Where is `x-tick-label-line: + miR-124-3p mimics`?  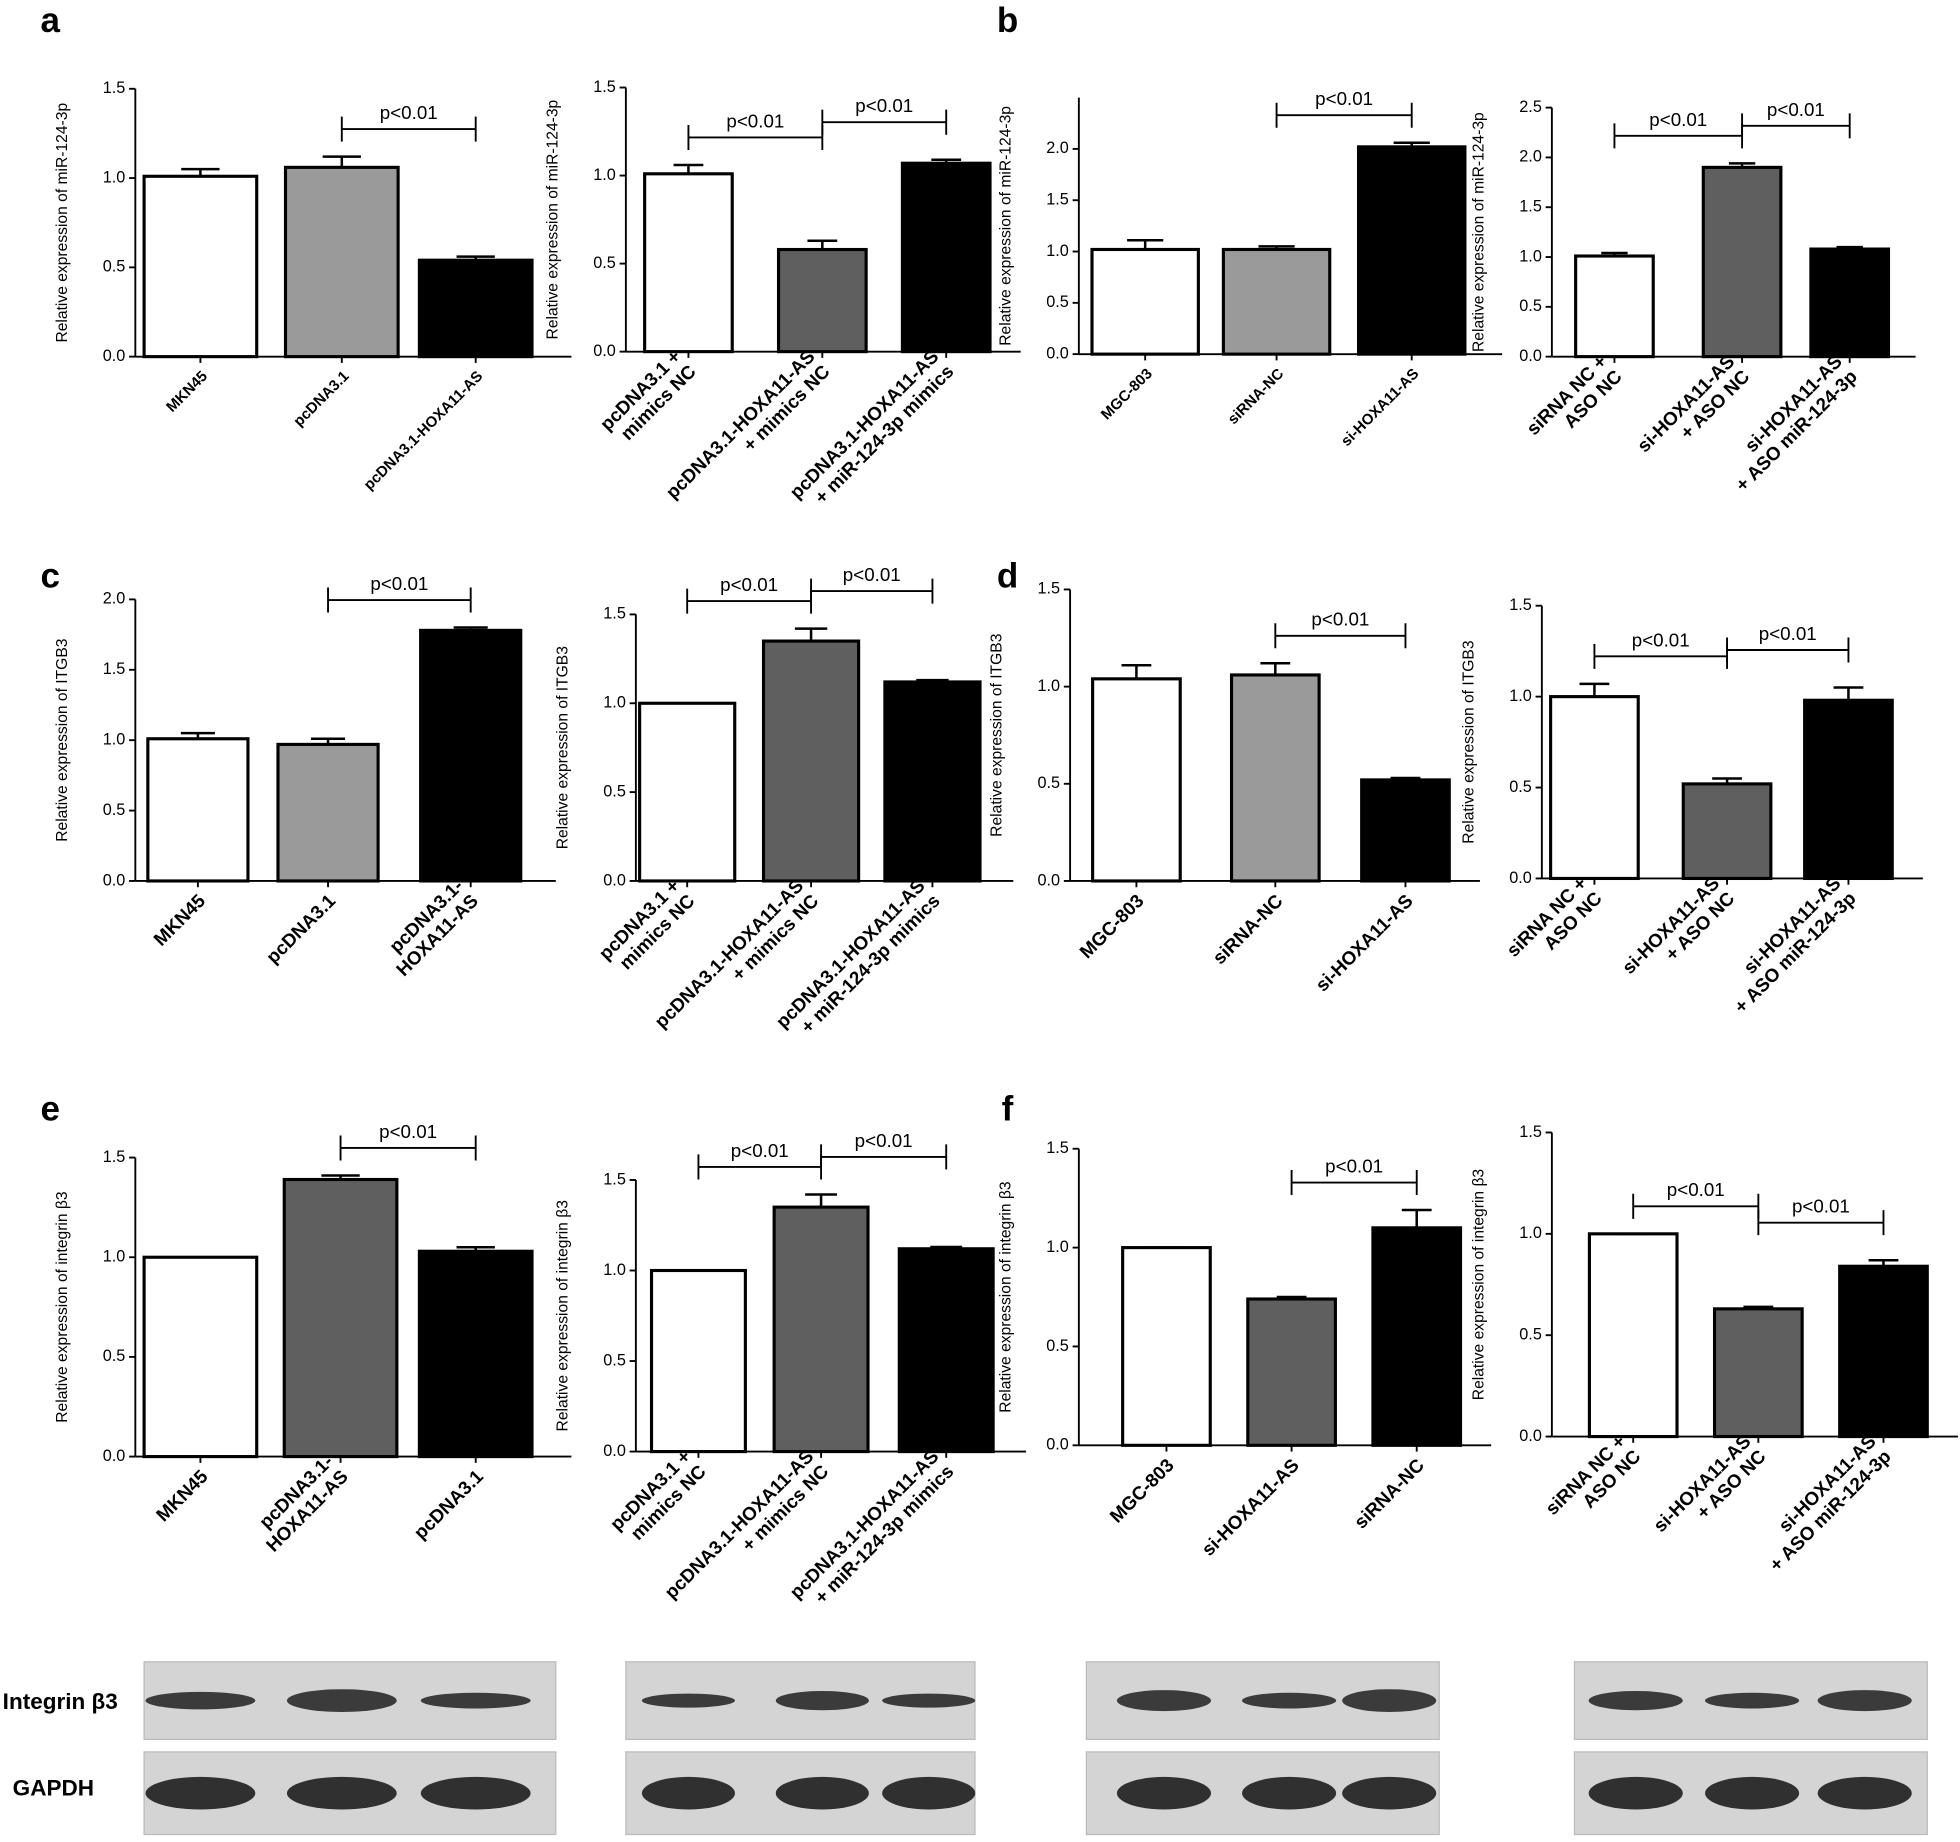 x-tick-label-line: + miR-124-3p mimics is located at coordinates (883, 434).